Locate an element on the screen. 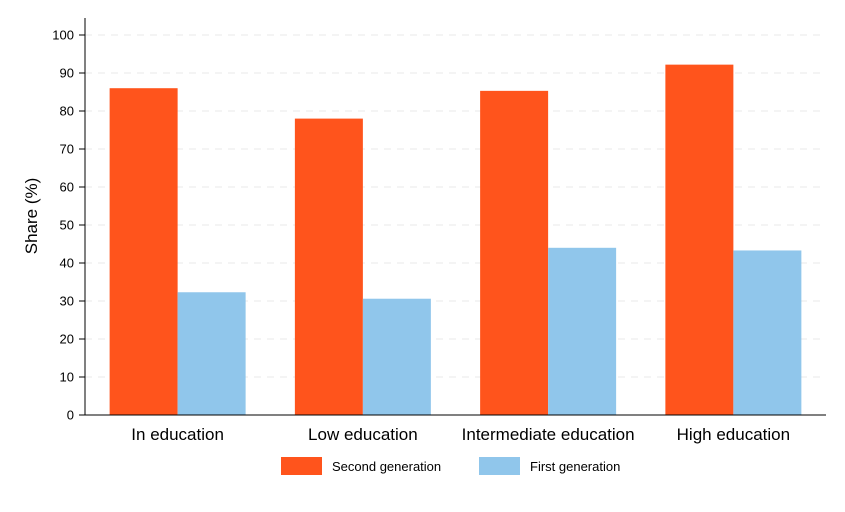 Image resolution: width=845 pixels, height=512 pixels. legend: Second generation First generation is located at coordinates (450, 466).